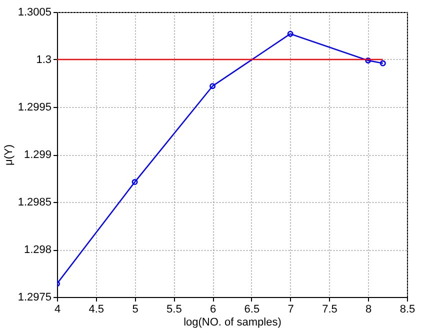  What do you see at coordinates (233, 322) in the screenshot?
I see `x-axis-title: log(NO. of samples)` at bounding box center [233, 322].